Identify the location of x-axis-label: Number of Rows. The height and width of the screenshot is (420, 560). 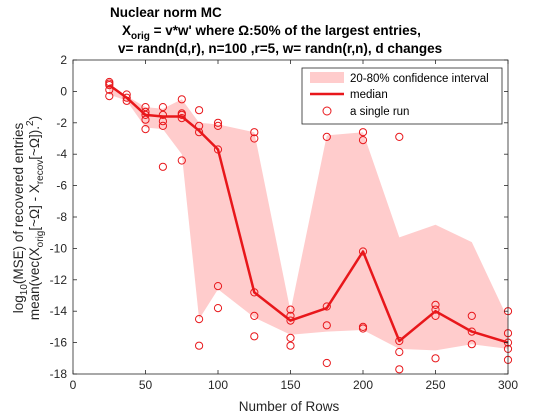
(289, 406).